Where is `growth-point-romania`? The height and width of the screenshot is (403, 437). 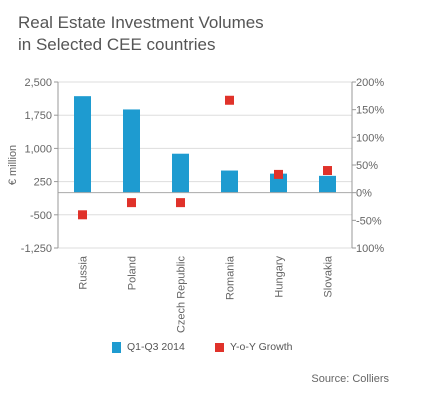
growth-point-romania is located at coordinates (229, 100).